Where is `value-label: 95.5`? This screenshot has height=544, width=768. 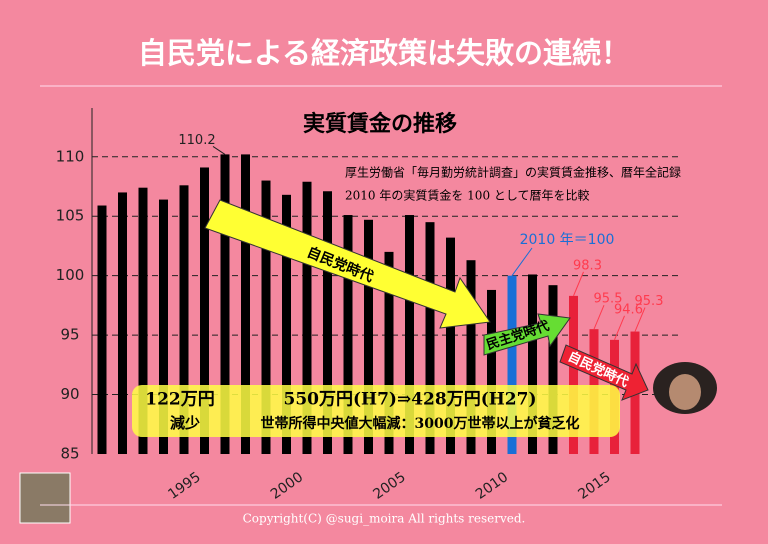
value-label: 95.5 is located at coordinates (608, 299).